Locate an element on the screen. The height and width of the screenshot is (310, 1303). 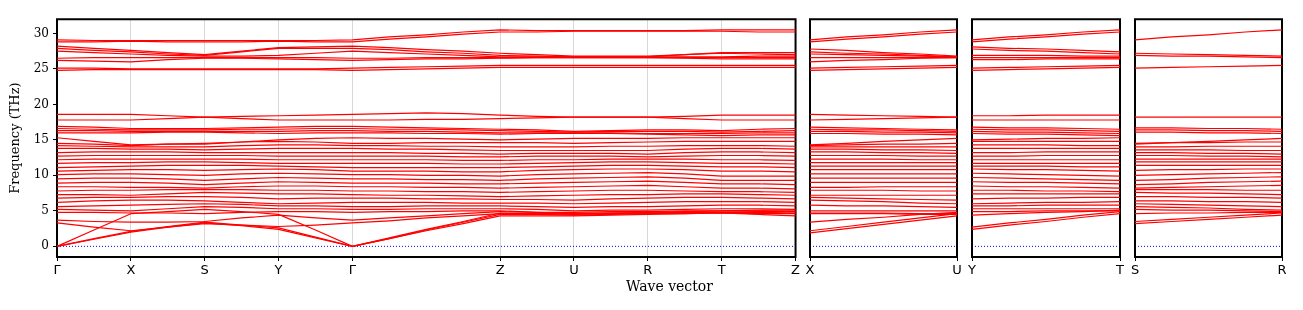
y-tick-label: 10 is located at coordinates (41, 174).